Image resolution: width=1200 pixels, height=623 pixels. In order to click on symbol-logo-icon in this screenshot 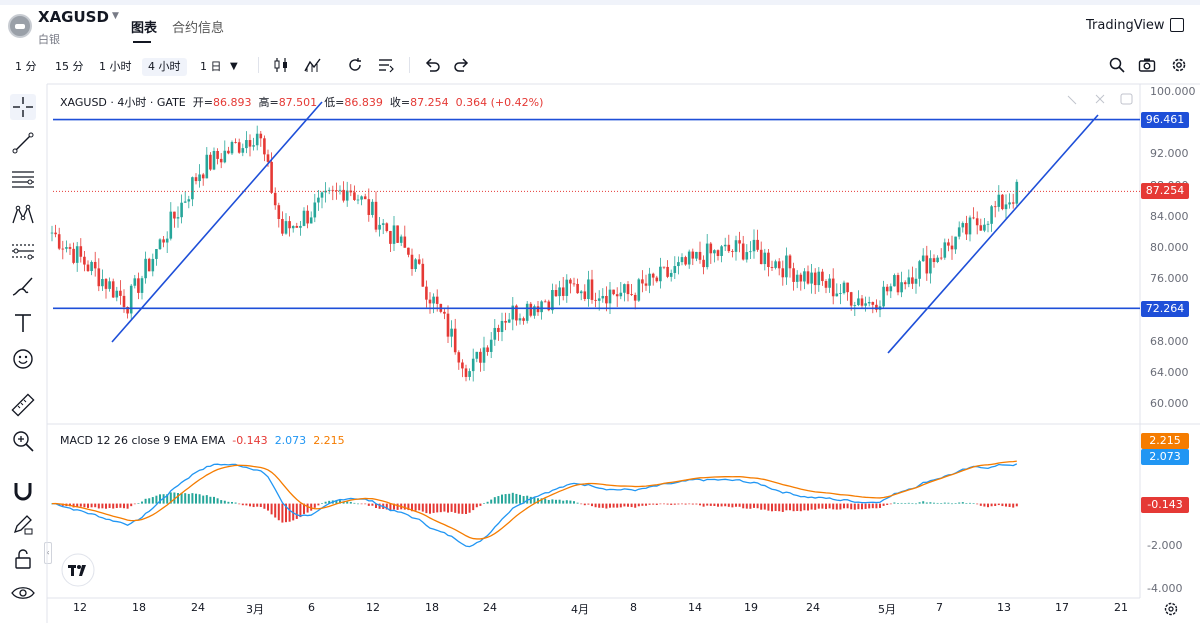, I will do `click(20, 26)`.